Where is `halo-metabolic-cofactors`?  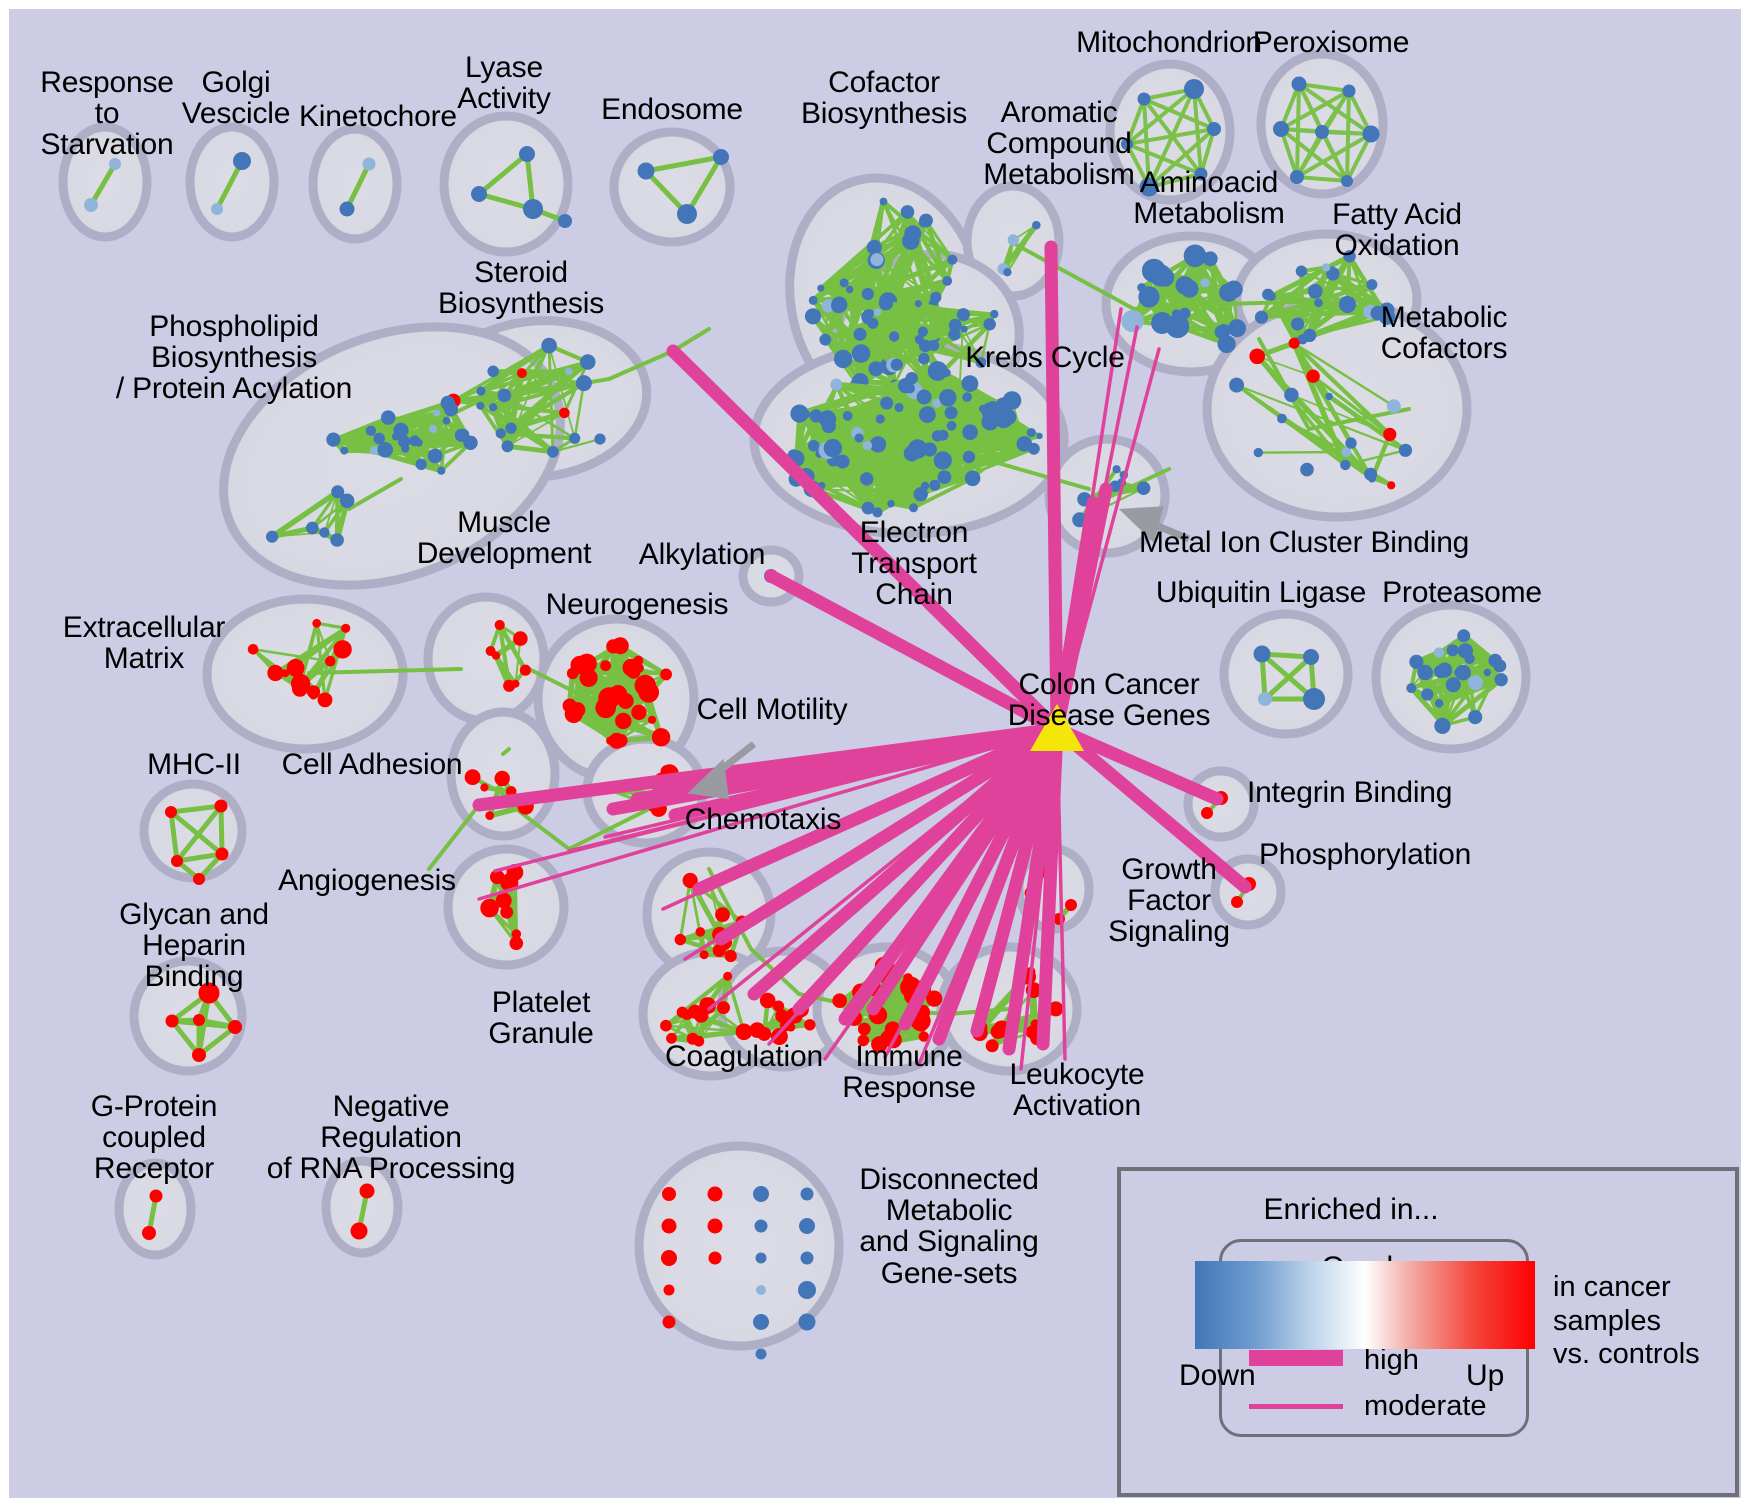
halo-metabolic-cofactors is located at coordinates (1337, 409).